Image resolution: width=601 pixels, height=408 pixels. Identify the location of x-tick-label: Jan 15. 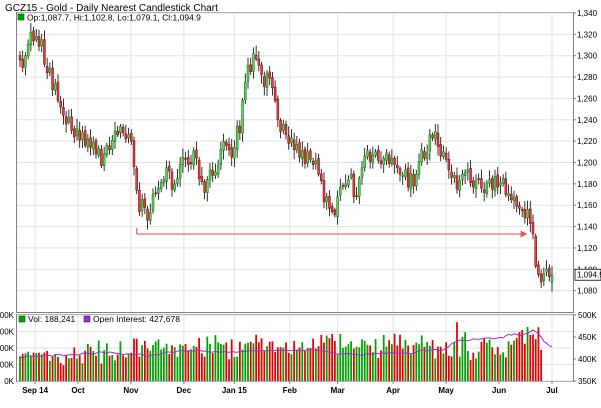
(234, 390).